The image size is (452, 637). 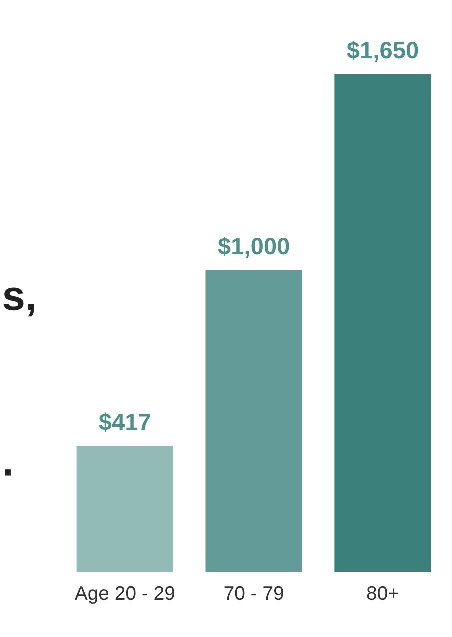 I want to click on data-label: $1,650, so click(x=382, y=51).